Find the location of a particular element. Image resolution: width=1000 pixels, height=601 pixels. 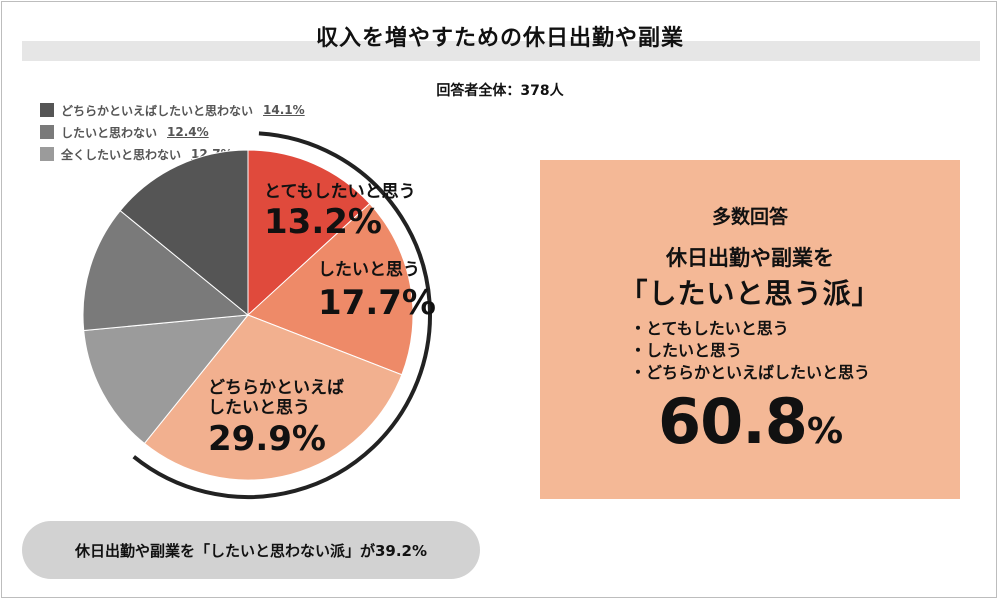

slice-not-at-all is located at coordinates (166, 379).